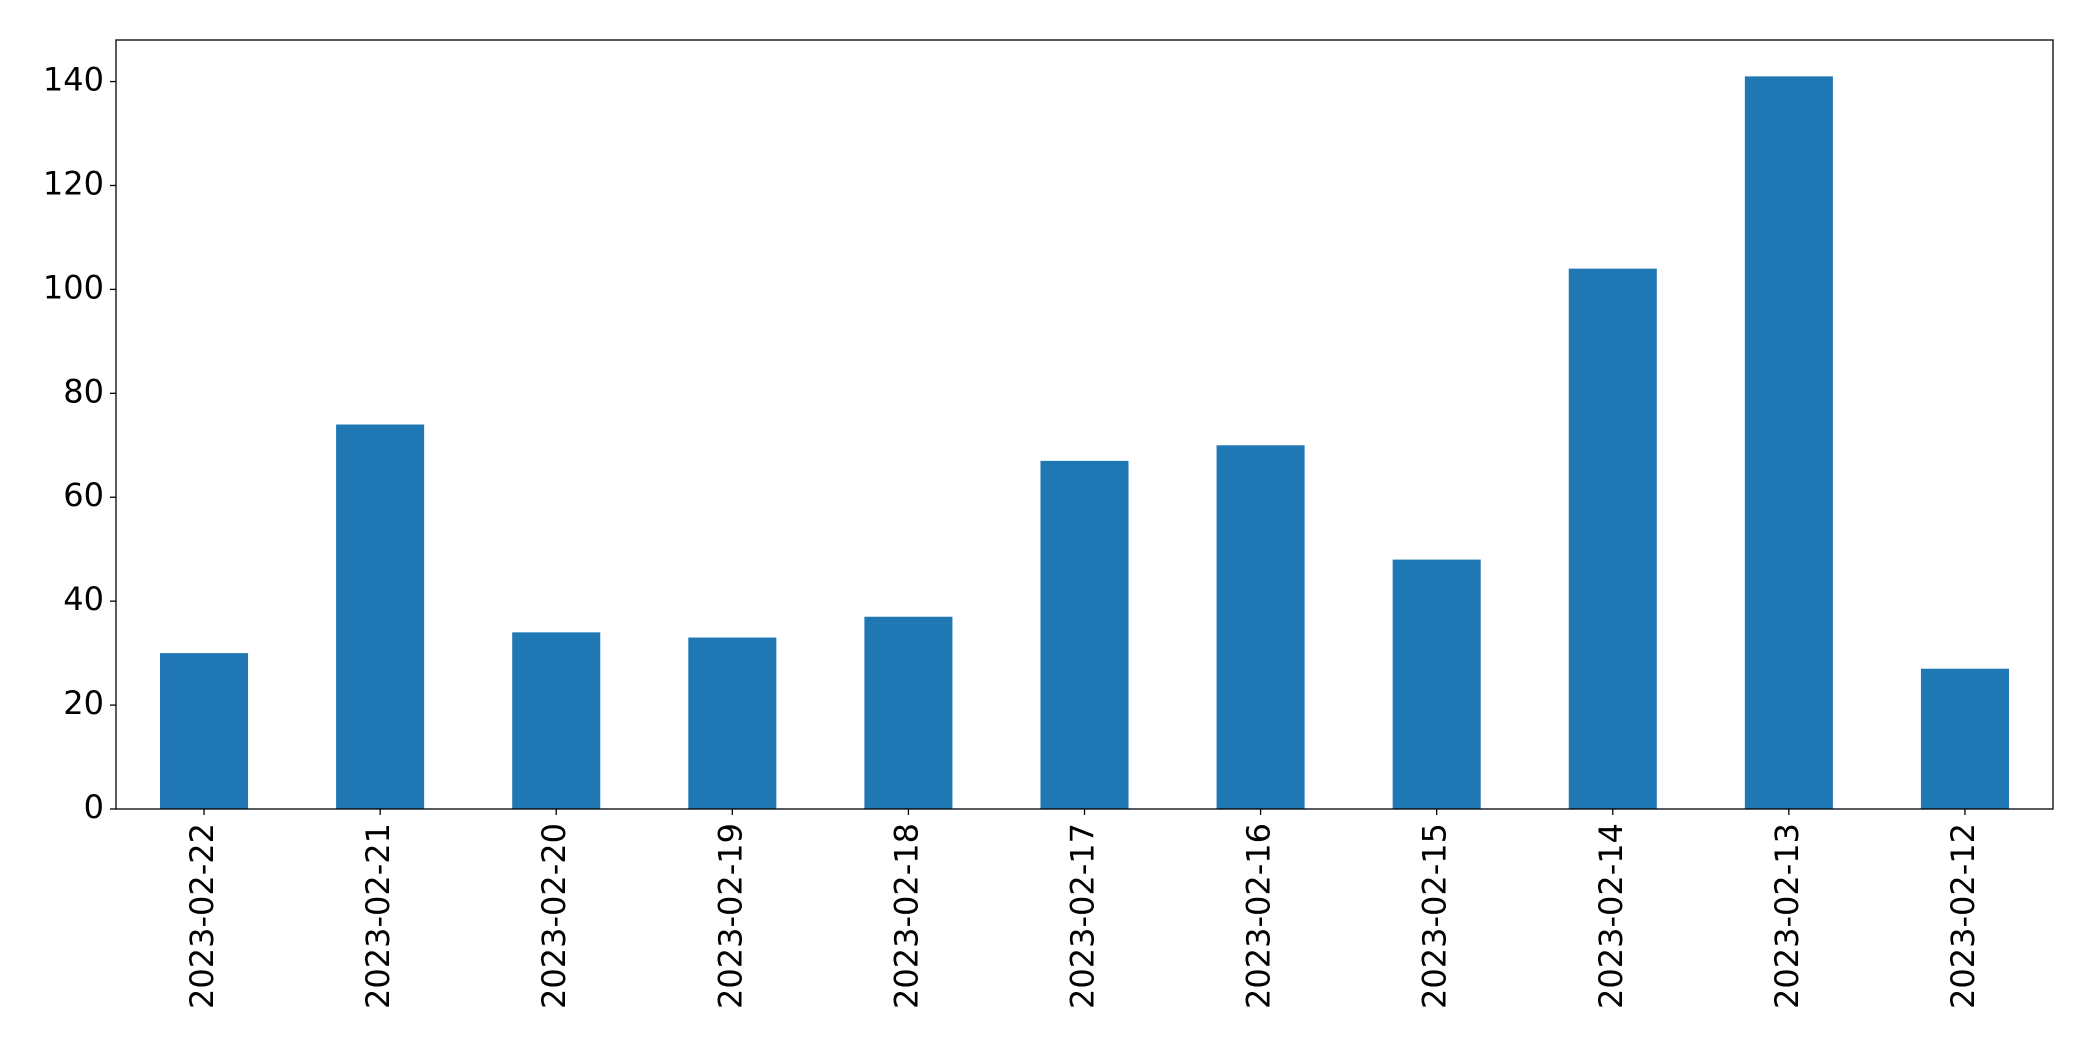  Describe the element at coordinates (1435, 916) in the screenshot. I see `x-tick-label: 2023-02-15` at that location.